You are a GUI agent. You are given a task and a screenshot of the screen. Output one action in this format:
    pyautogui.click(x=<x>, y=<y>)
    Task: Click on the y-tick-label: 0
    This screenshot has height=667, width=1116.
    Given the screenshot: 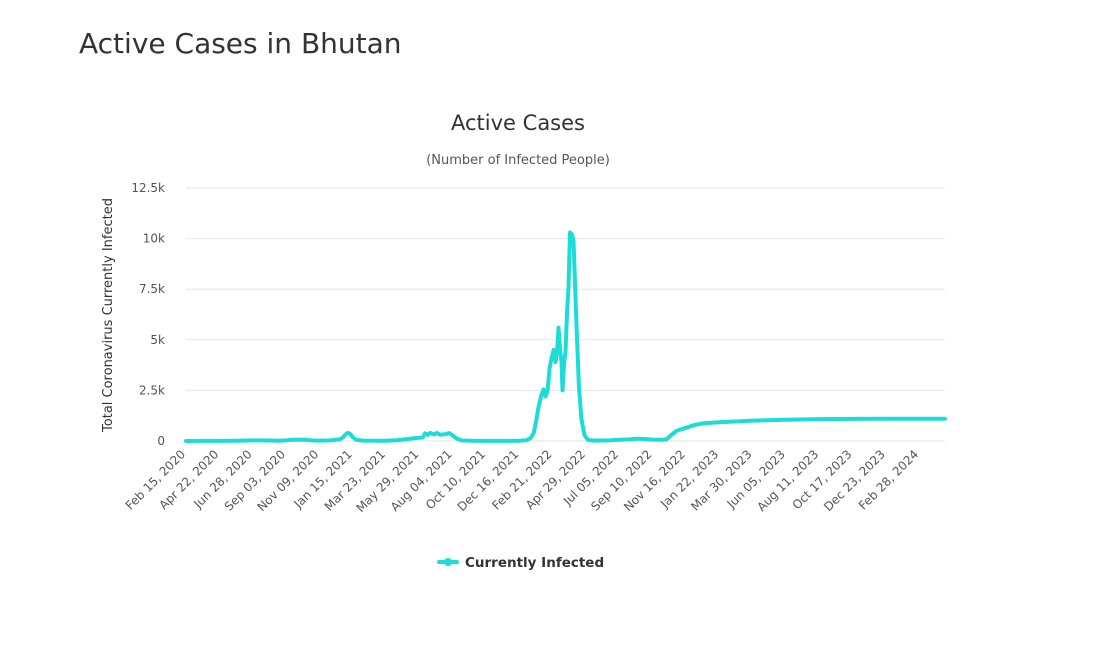 What is the action you would take?
    pyautogui.click(x=161, y=441)
    